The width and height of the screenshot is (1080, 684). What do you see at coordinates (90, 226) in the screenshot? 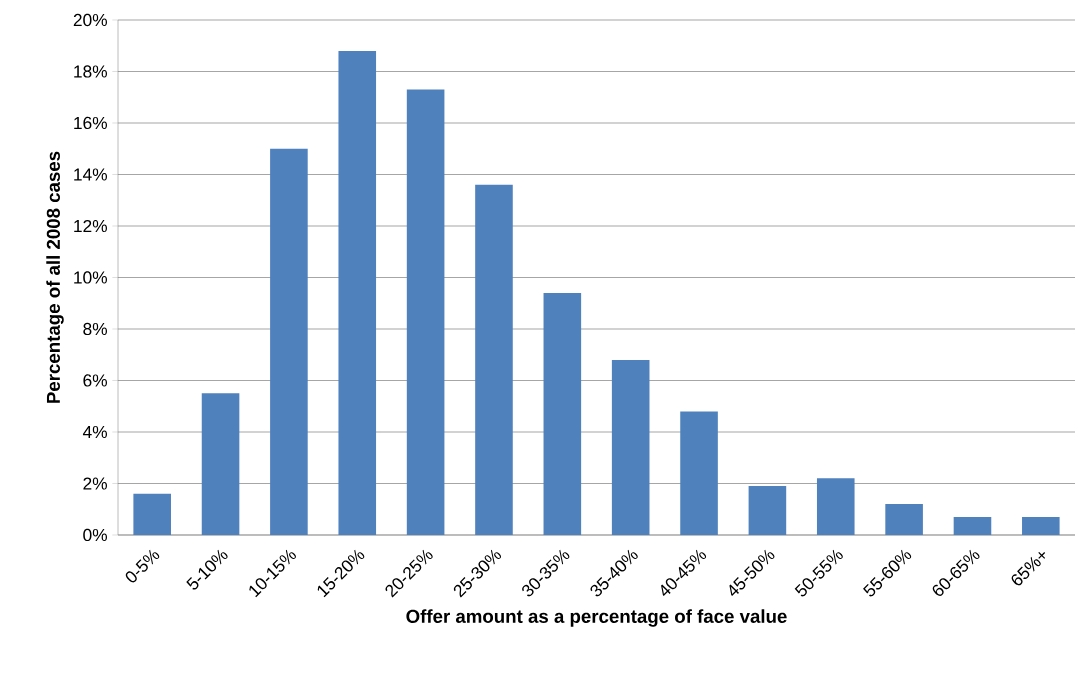
I see `y-tick-label: 12%` at bounding box center [90, 226].